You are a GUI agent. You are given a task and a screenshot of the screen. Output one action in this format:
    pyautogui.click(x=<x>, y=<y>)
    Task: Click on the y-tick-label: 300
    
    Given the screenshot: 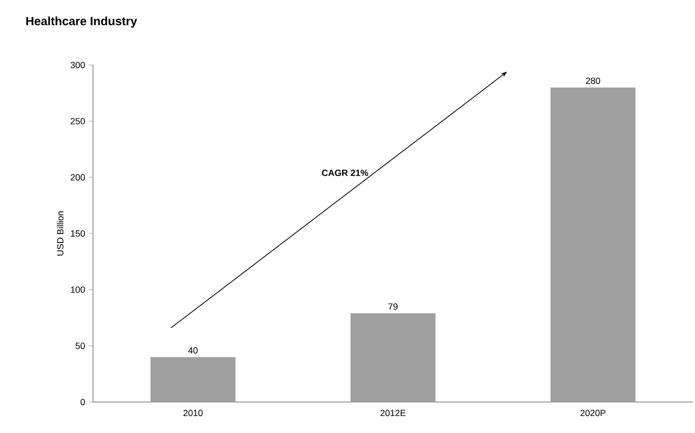 What is the action you would take?
    pyautogui.click(x=77, y=65)
    